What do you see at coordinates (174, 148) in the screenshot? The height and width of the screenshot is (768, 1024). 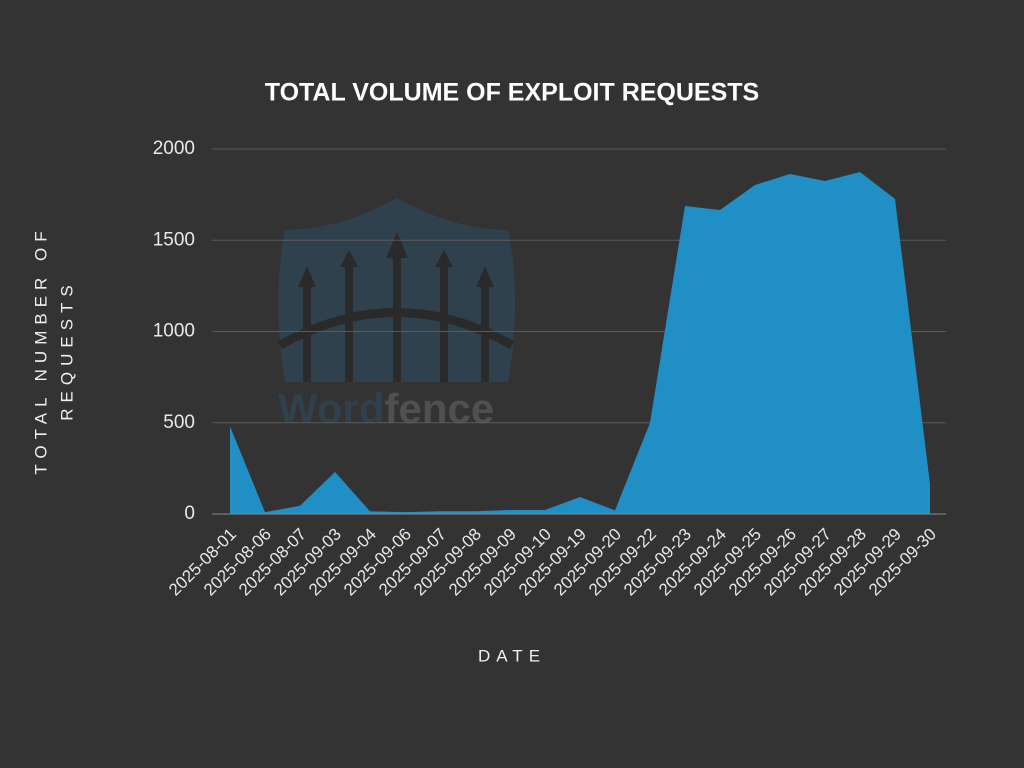 I see `y-tick-label: 2000` at bounding box center [174, 148].